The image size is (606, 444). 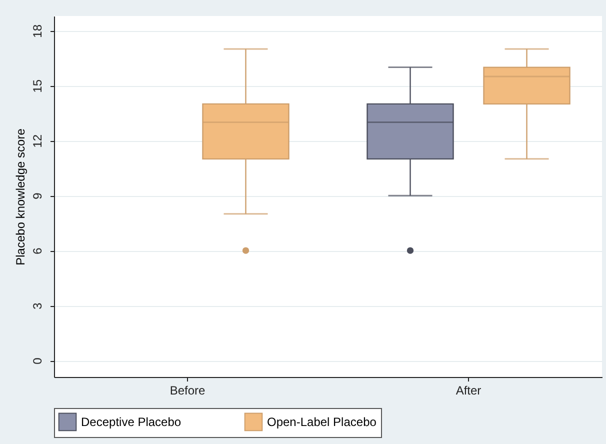 What do you see at coordinates (37, 141) in the screenshot?
I see `y-tick-label: 12` at bounding box center [37, 141].